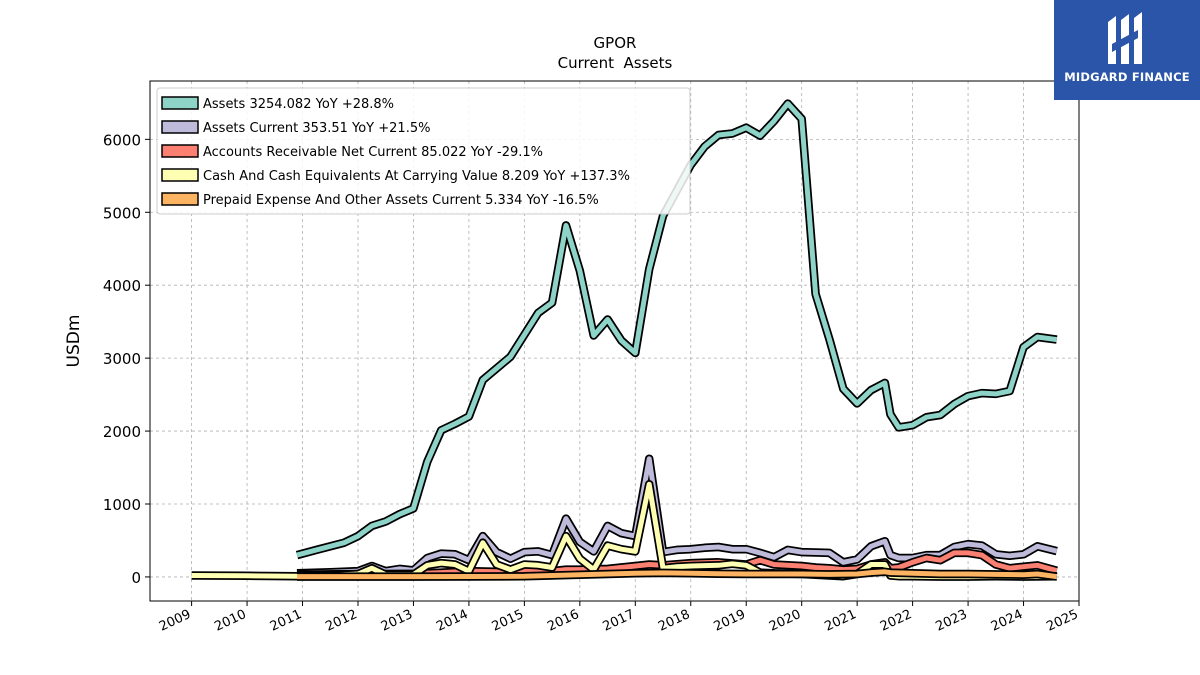  What do you see at coordinates (136, 578) in the screenshot?
I see `y-tick-label: 0` at bounding box center [136, 578].